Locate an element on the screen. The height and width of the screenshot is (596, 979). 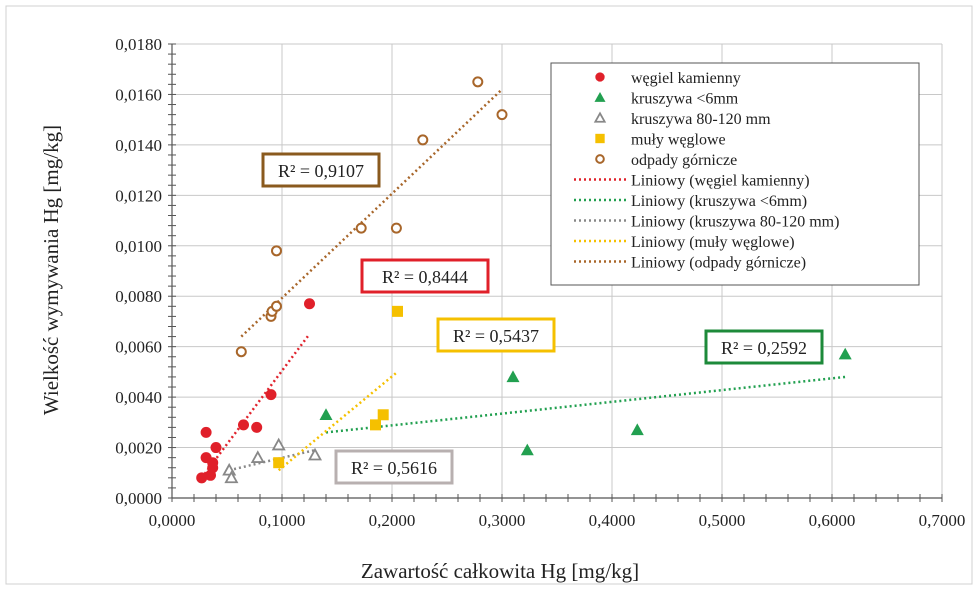
x-tick-label: 0,2000 is located at coordinates (392, 520).